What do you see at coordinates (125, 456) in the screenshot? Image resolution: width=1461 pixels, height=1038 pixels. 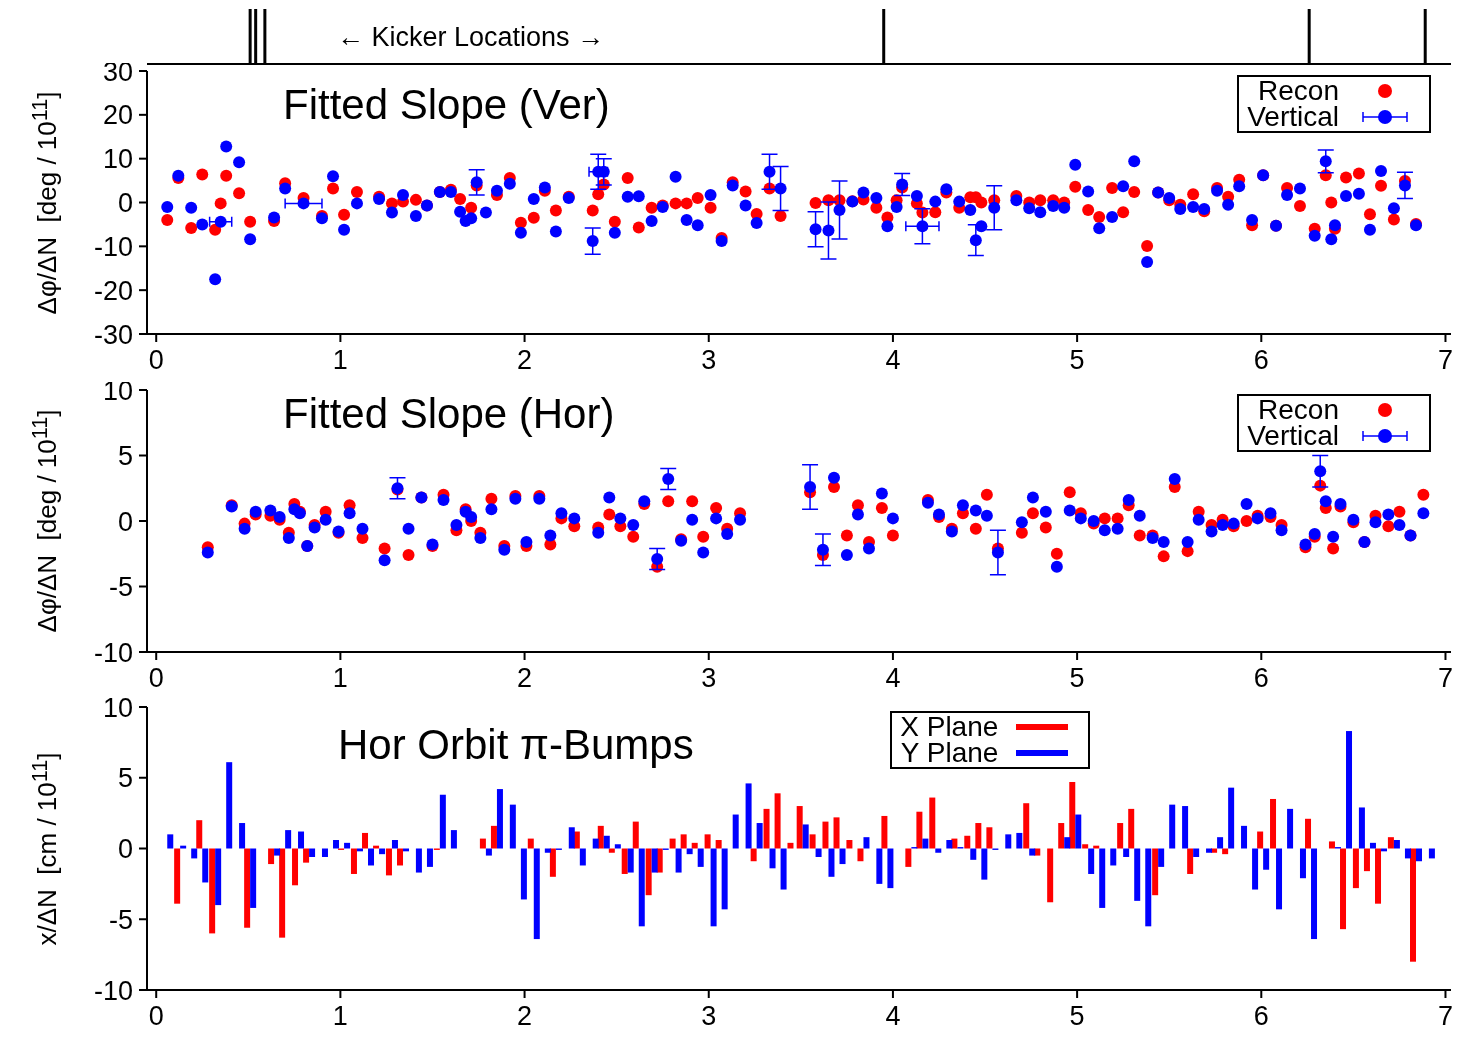 I see `y-tick-label: 5` at bounding box center [125, 456].